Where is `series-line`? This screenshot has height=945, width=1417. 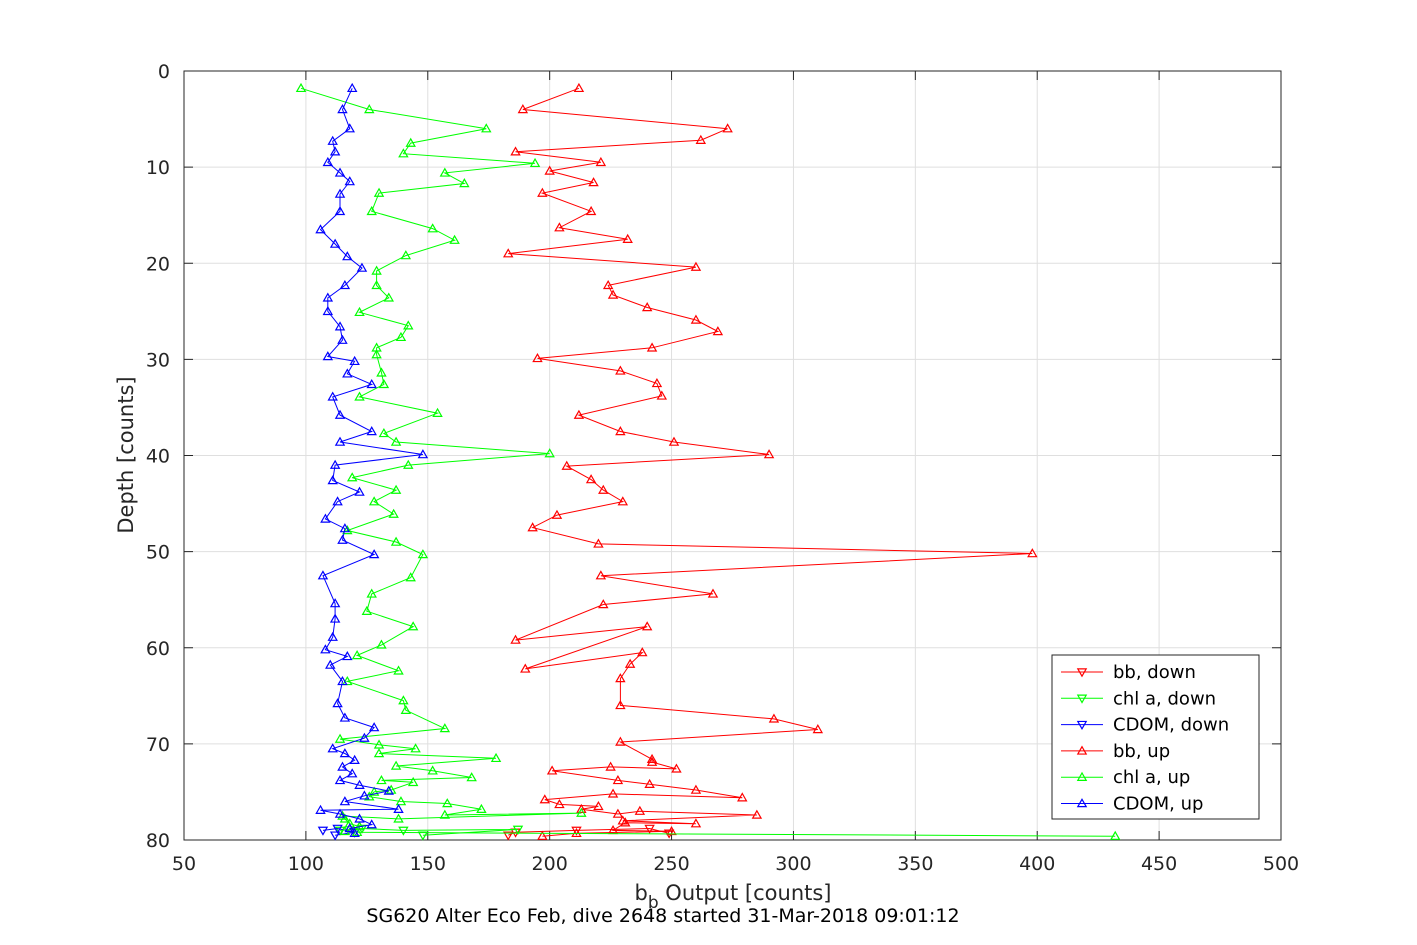 series-line is located at coordinates (371, 461).